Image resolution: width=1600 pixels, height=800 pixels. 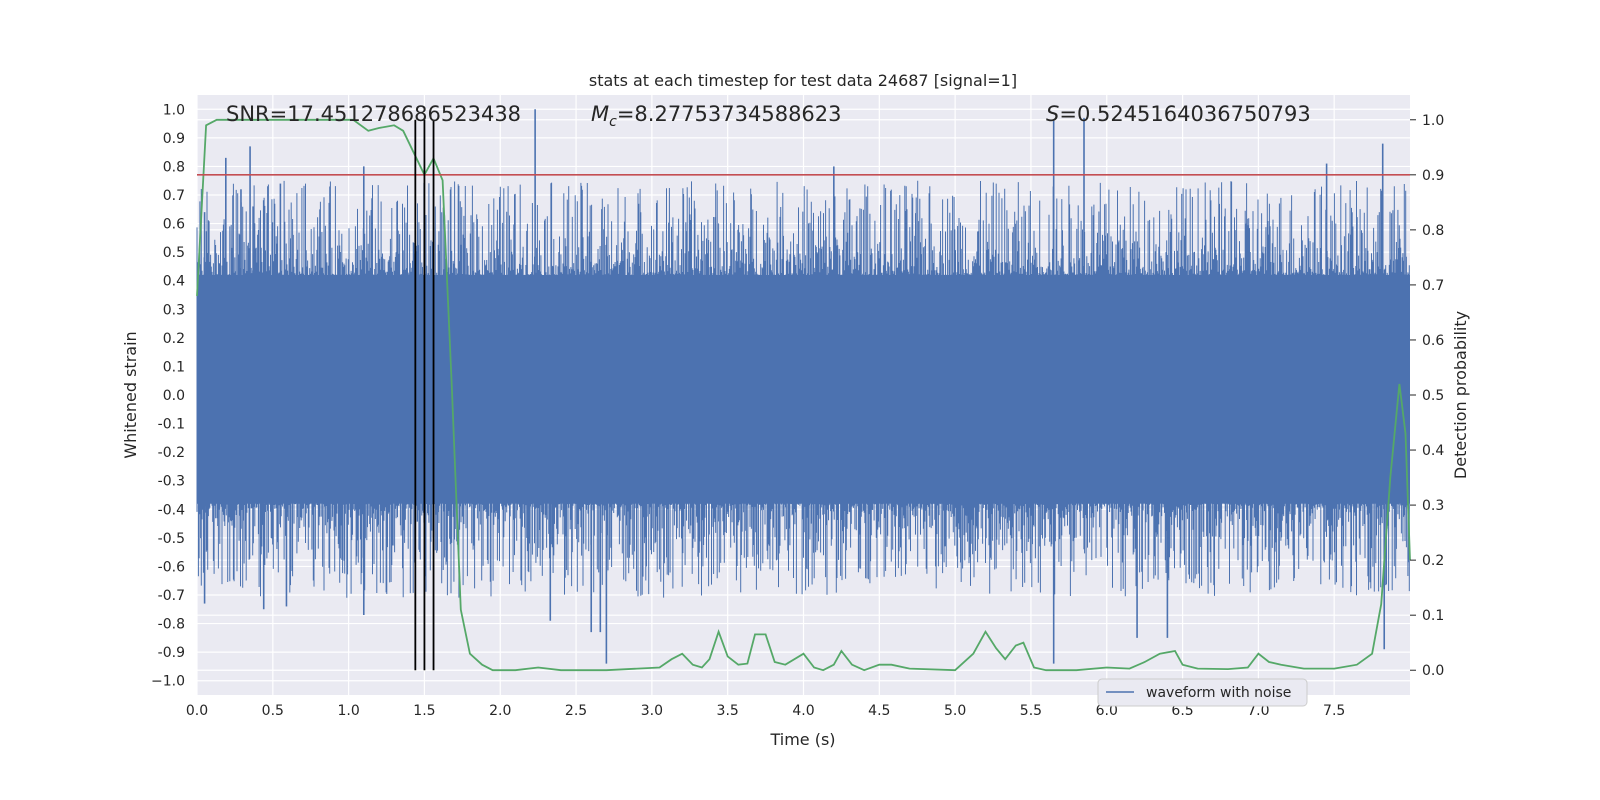 I want to click on x-tick-label: 5.0, so click(x=955, y=711).